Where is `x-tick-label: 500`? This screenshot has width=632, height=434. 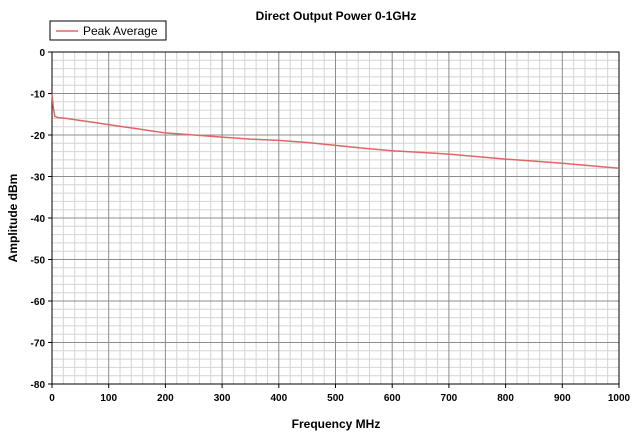
x-tick-label: 500 is located at coordinates (335, 398).